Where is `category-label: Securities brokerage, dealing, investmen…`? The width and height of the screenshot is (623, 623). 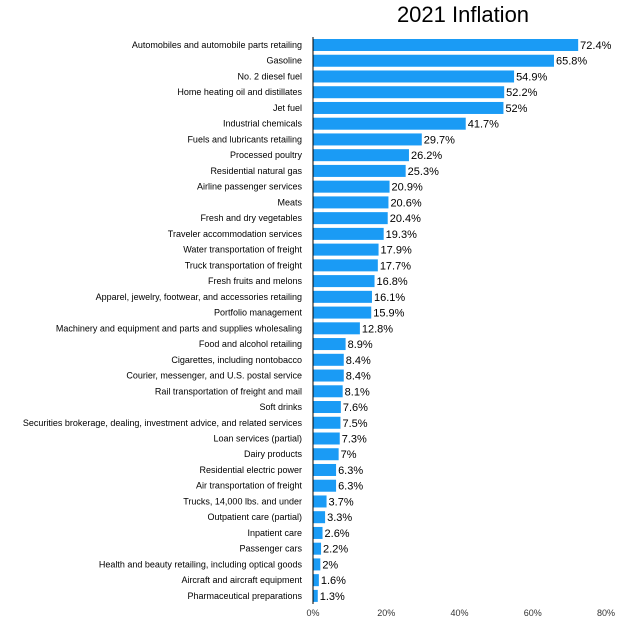
category-label: Securities brokerage, dealing, investmen… is located at coordinates (163, 423).